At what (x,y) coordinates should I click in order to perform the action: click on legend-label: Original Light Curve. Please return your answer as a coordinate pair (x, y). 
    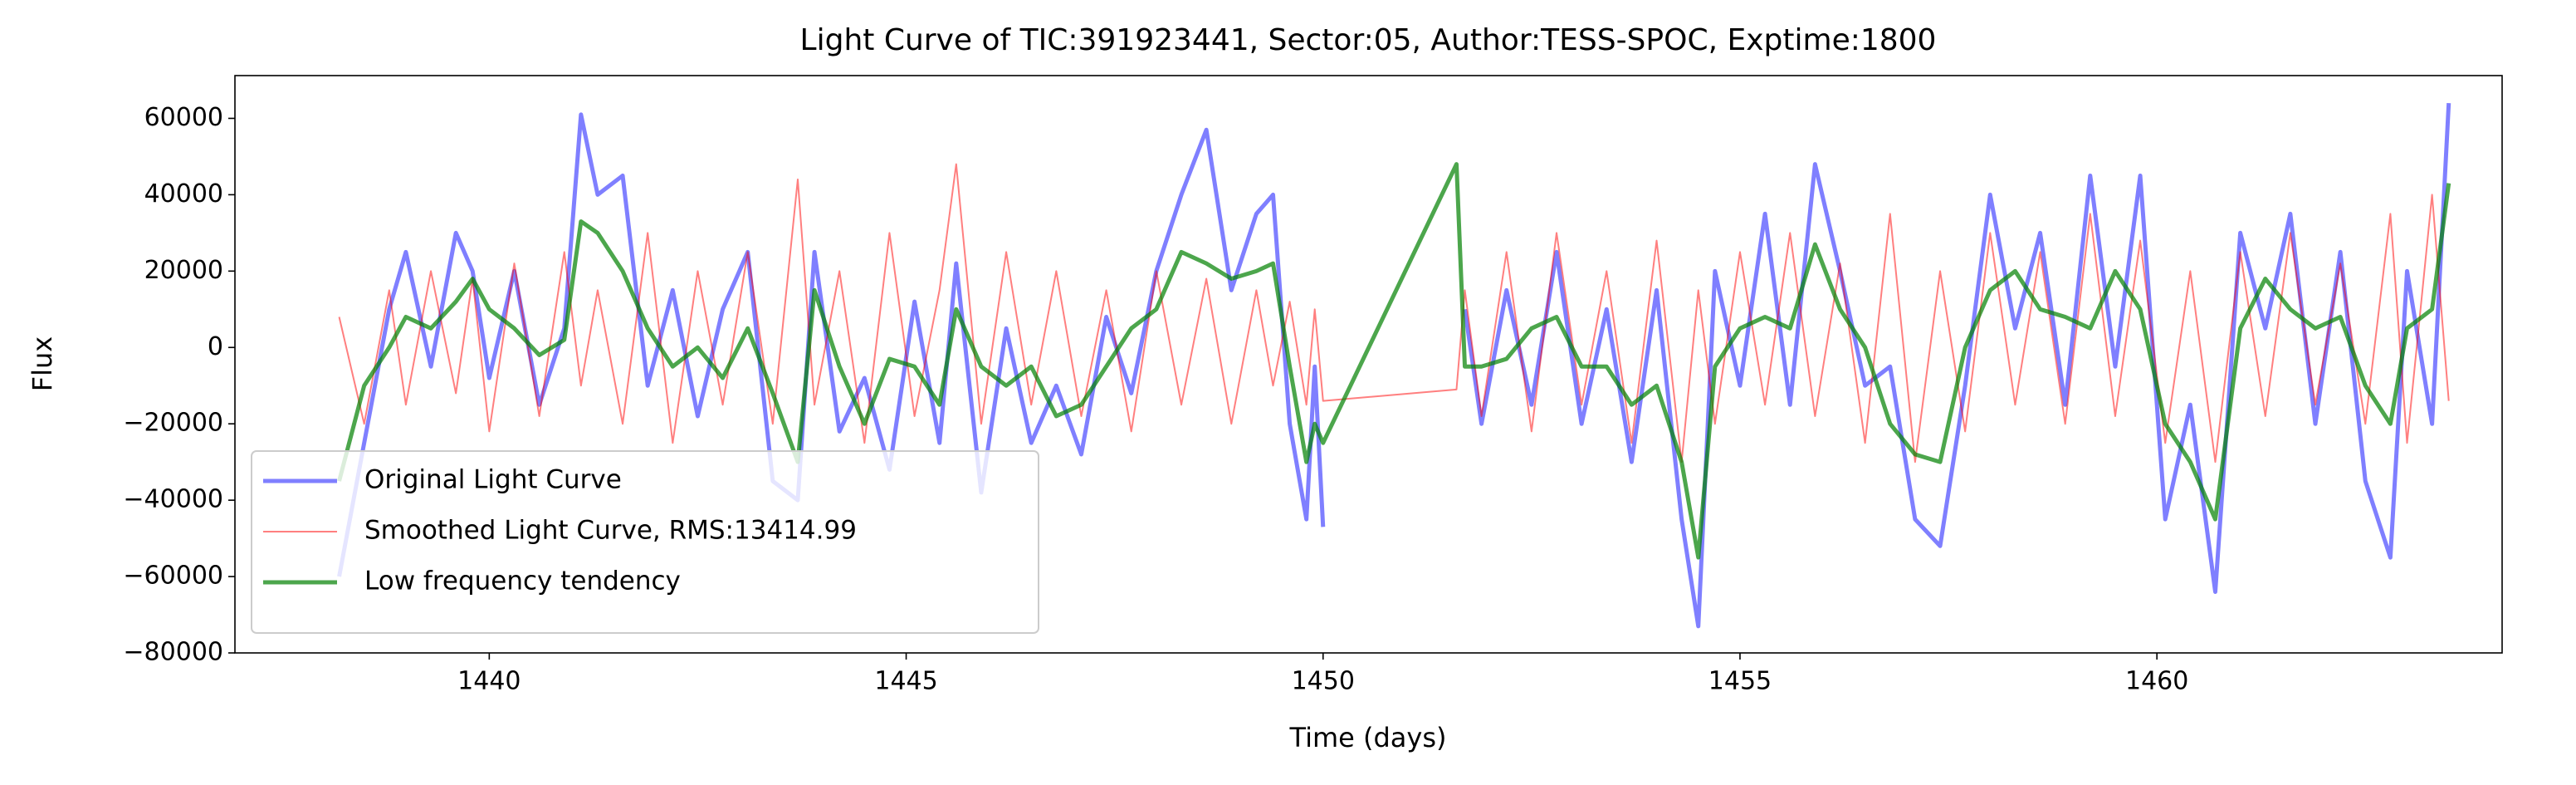
    Looking at the image, I should click on (493, 480).